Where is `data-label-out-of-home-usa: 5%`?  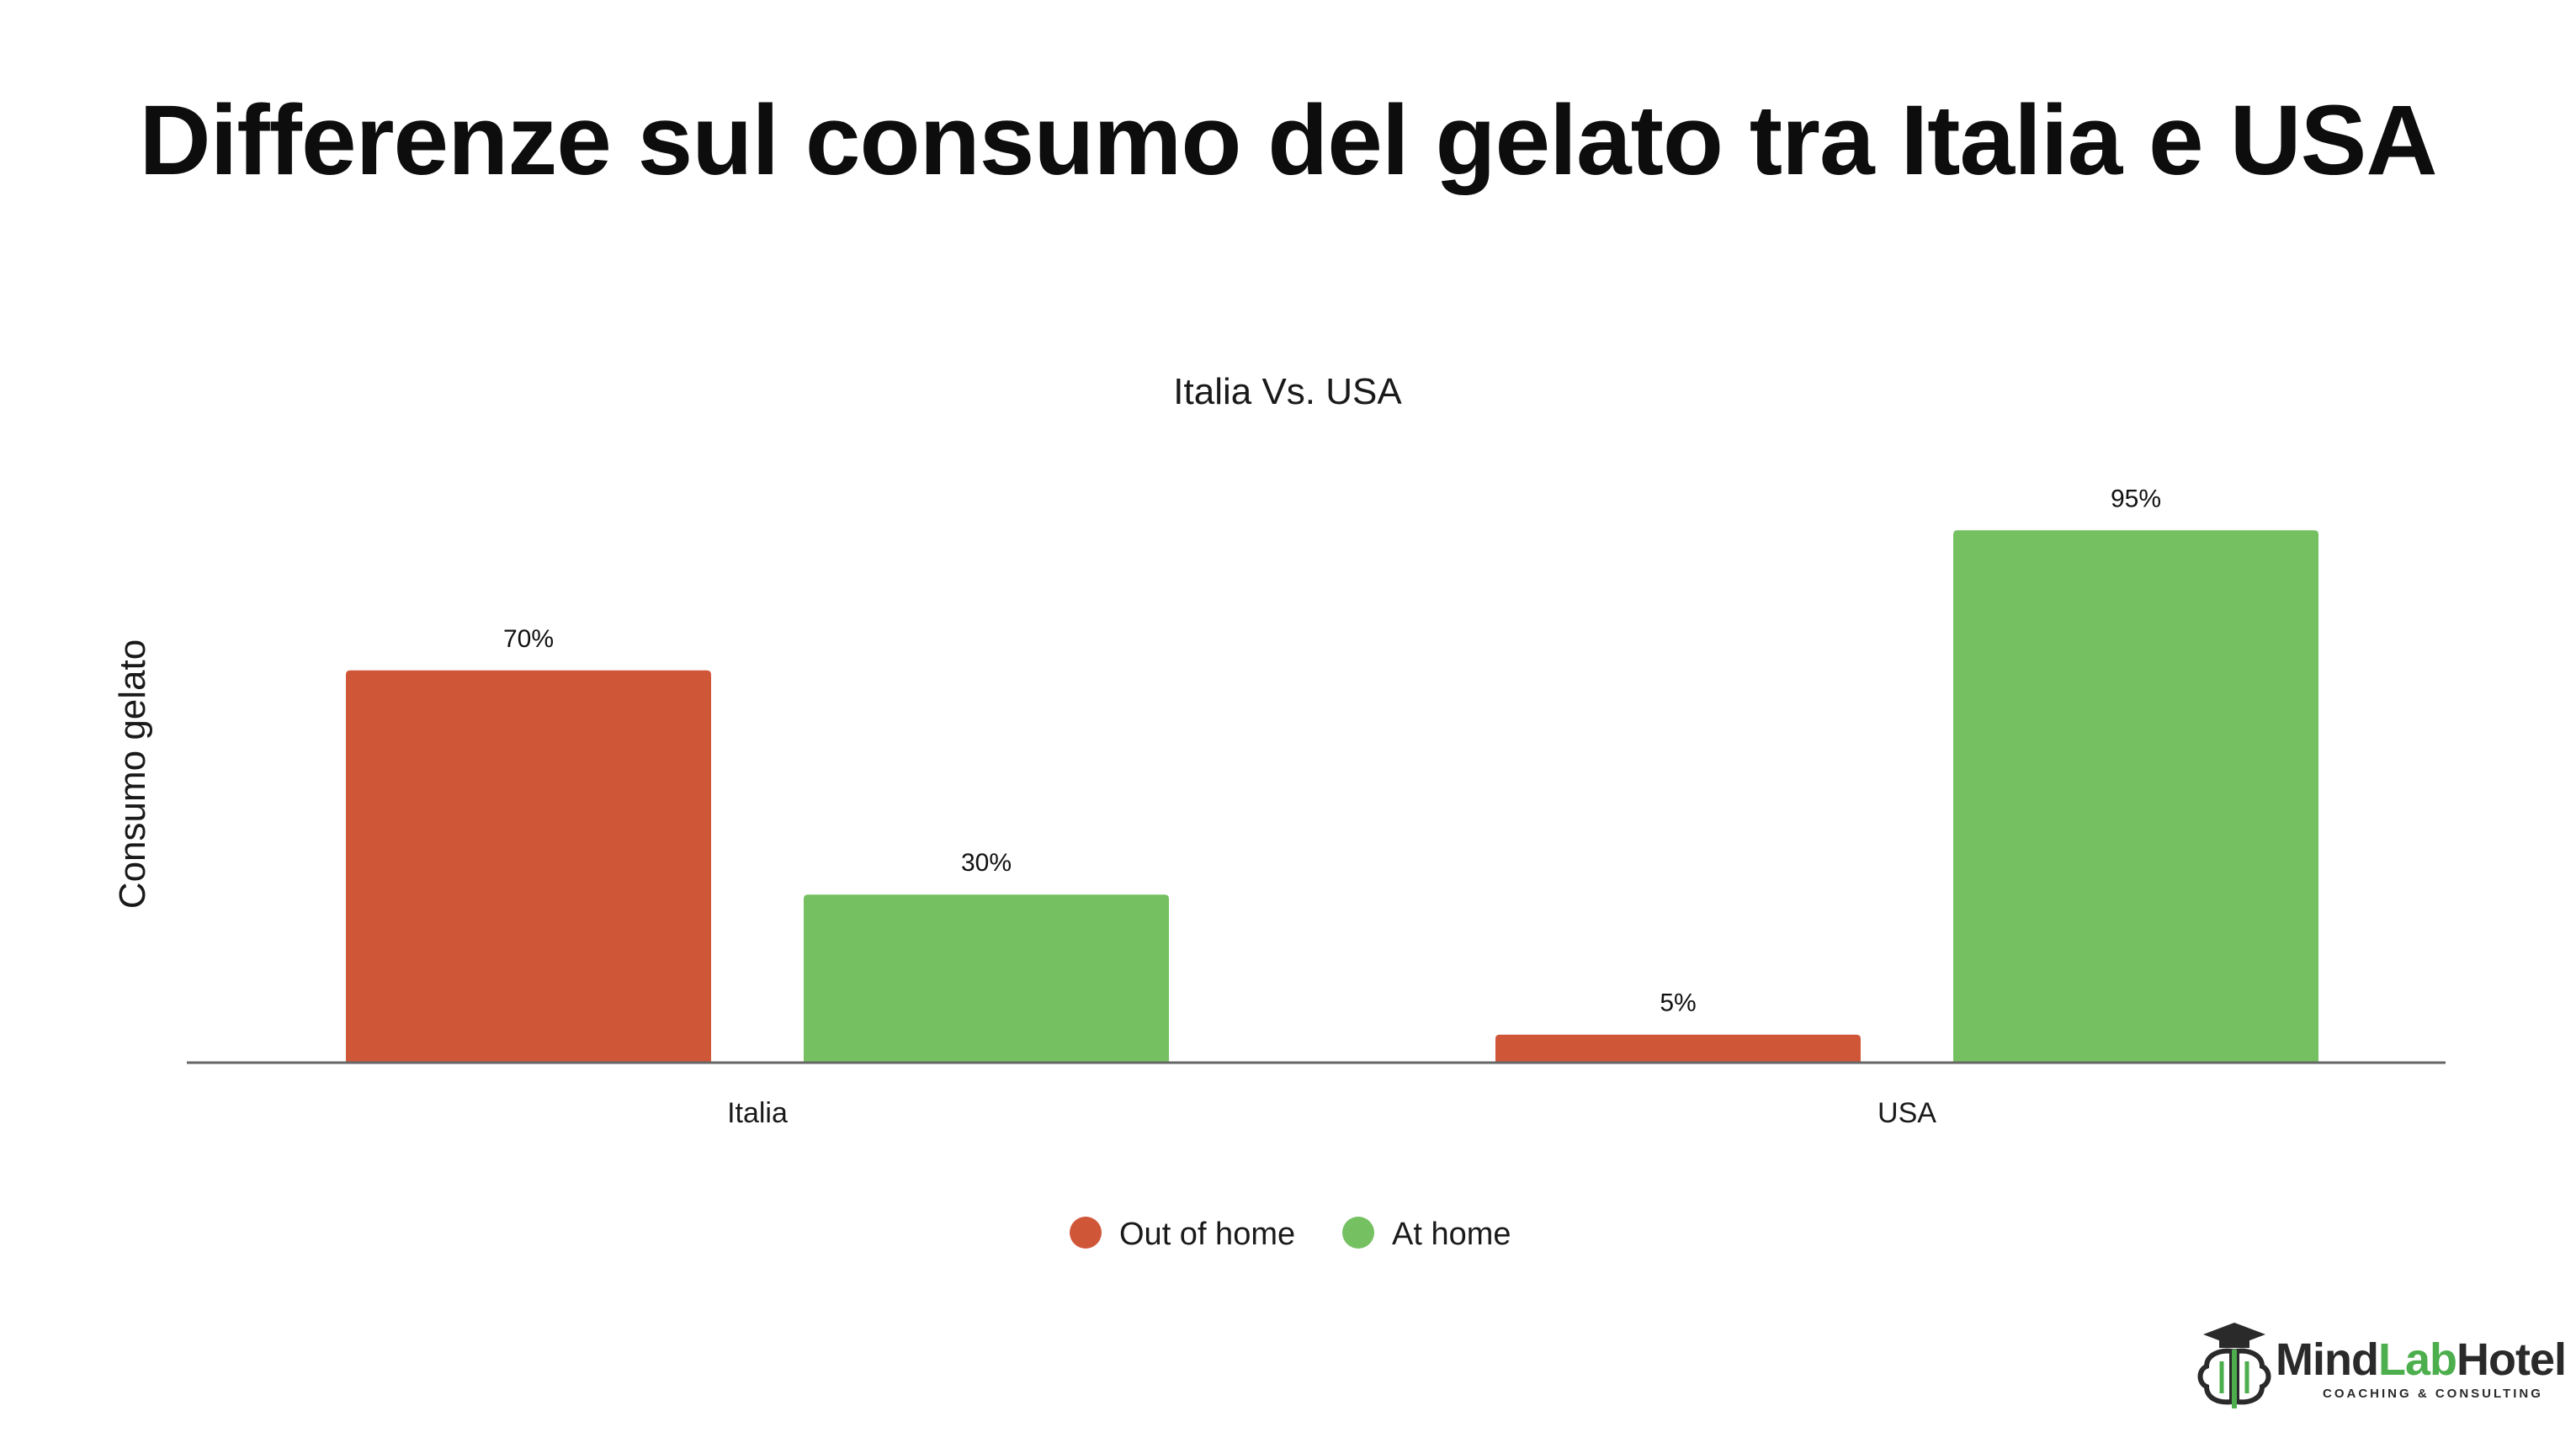 data-label-out-of-home-usa: 5% is located at coordinates (1678, 1003).